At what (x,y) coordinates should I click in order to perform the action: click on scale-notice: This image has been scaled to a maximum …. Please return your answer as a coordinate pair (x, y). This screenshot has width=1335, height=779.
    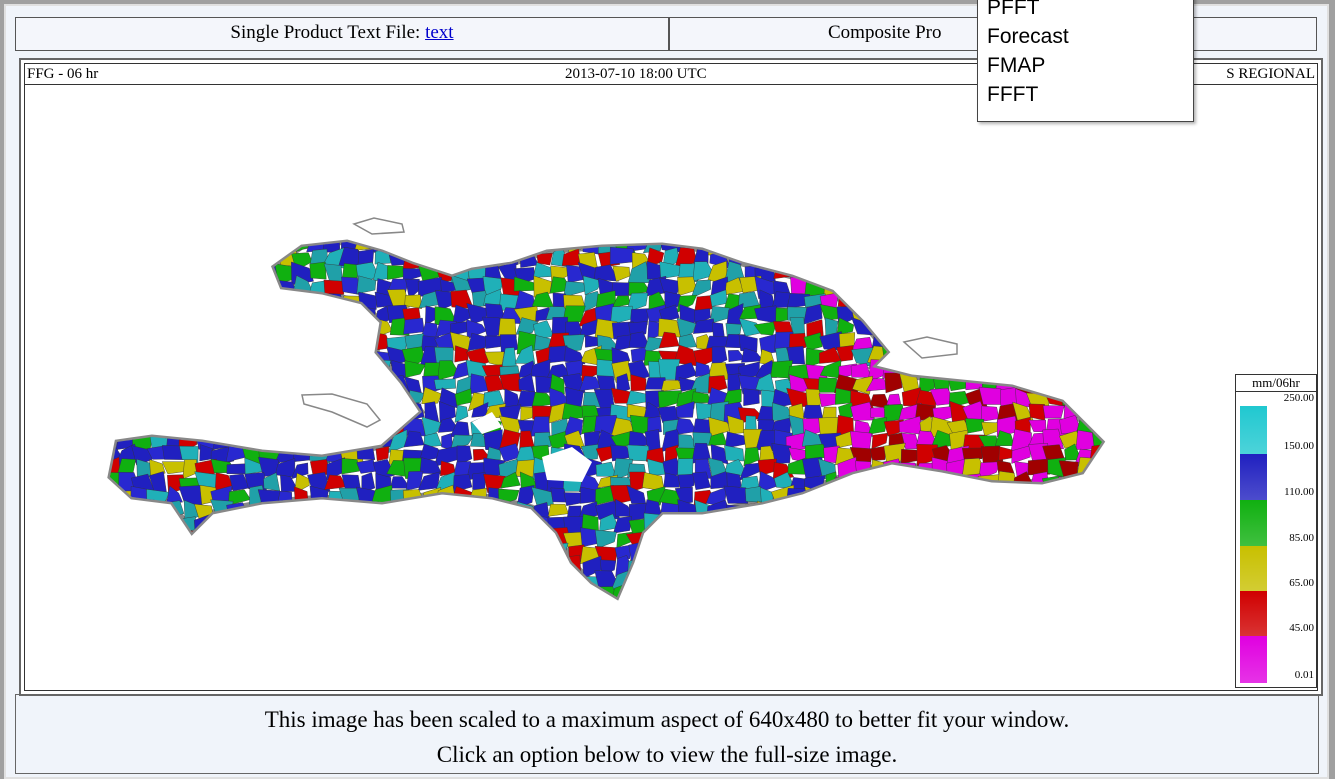
    Looking at the image, I should click on (667, 734).